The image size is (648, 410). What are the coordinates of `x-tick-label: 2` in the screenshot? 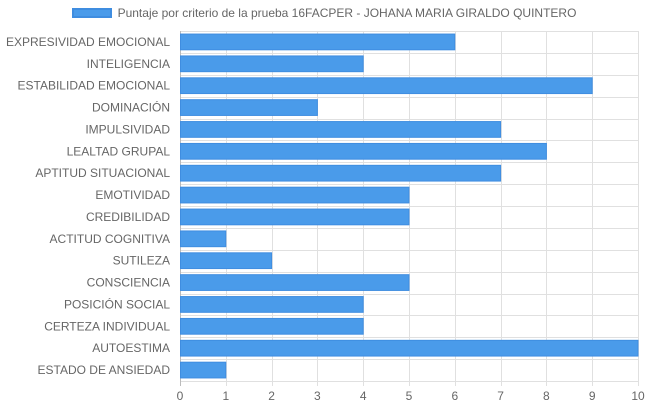 It's located at (271, 396).